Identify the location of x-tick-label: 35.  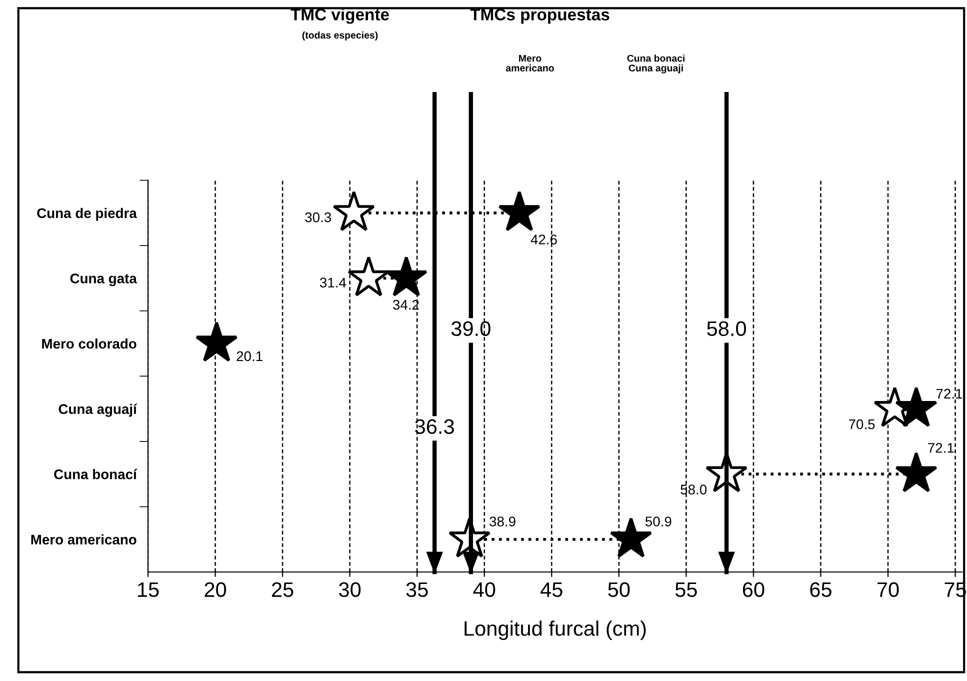
(417, 590).